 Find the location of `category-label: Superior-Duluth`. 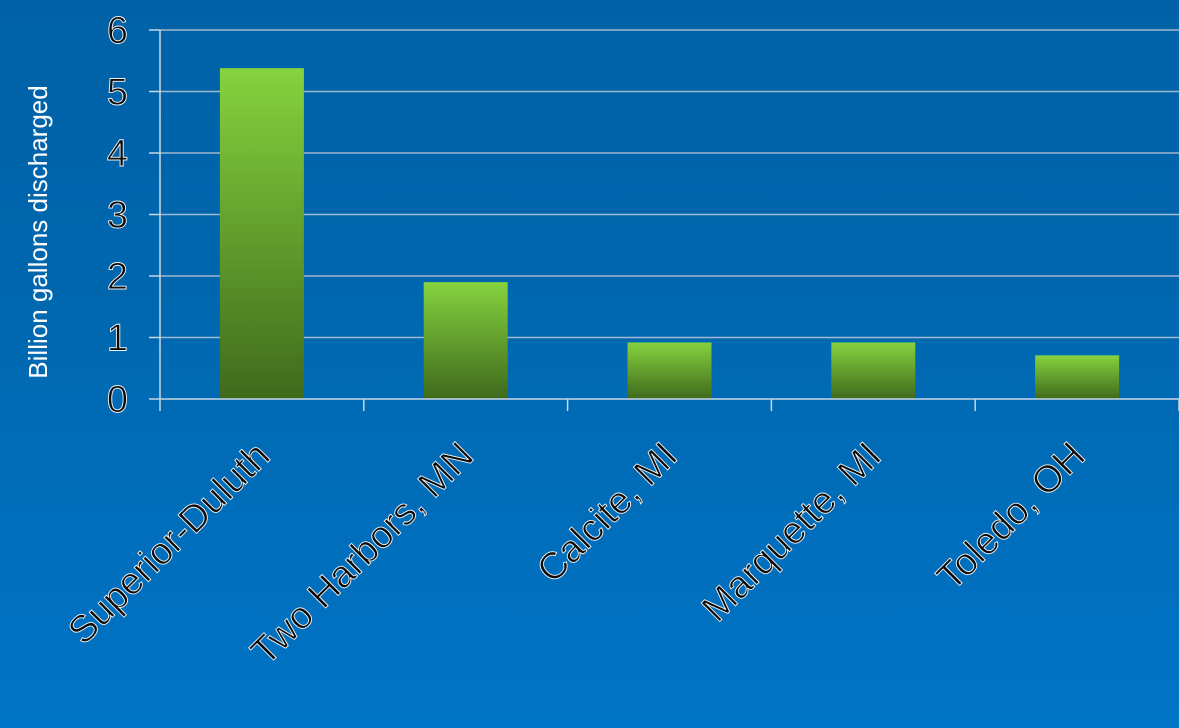

category-label: Superior-Duluth is located at coordinates (169, 544).